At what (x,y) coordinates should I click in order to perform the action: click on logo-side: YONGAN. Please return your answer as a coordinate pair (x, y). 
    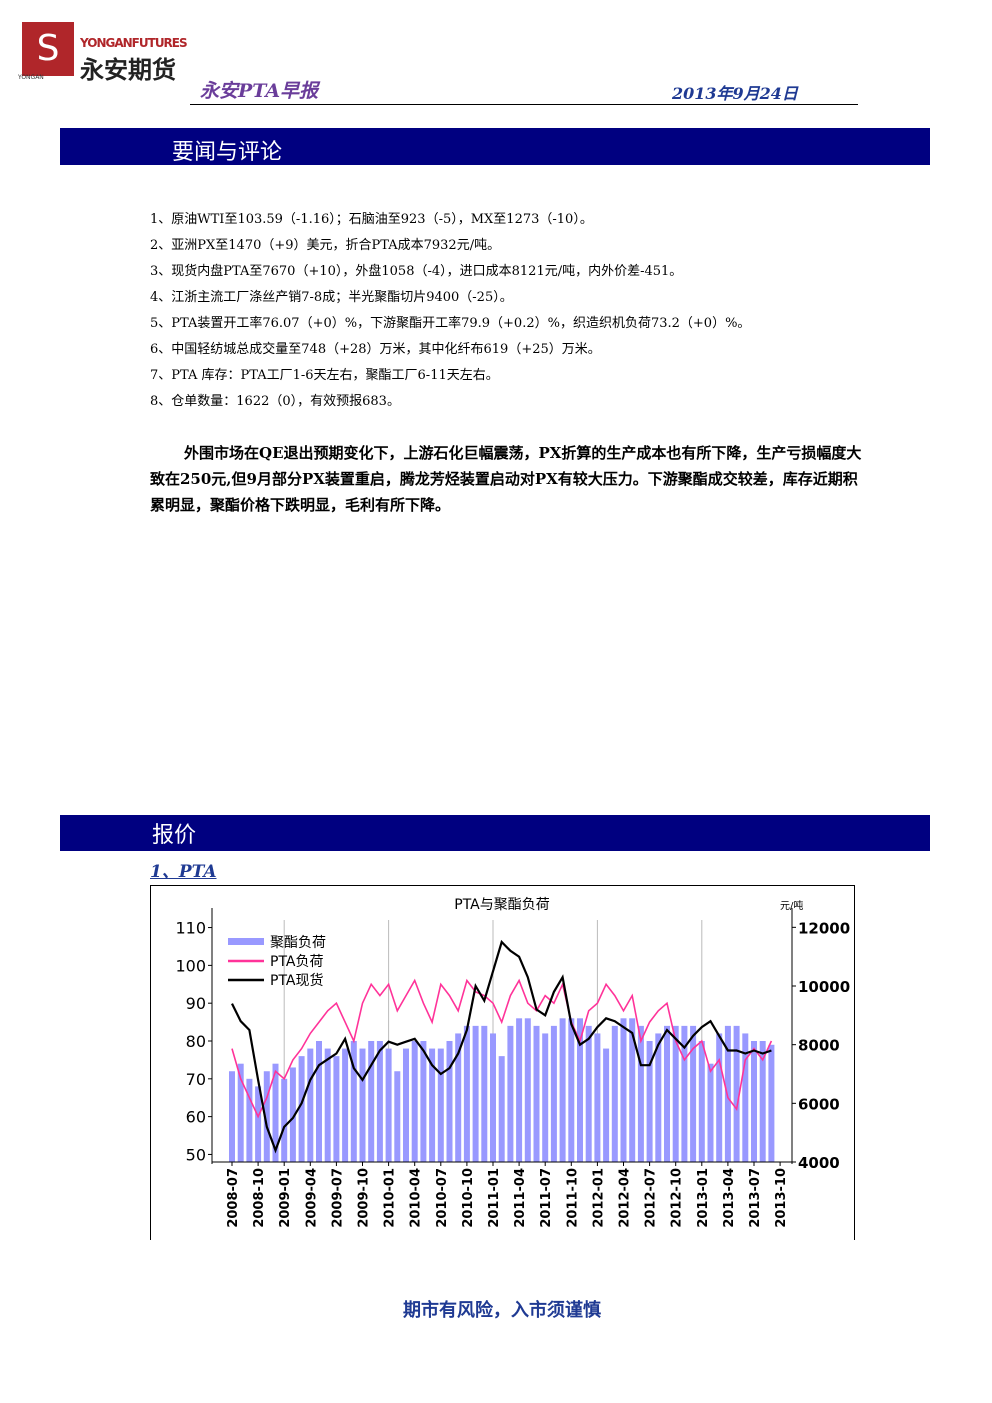
    Looking at the image, I should click on (31, 77).